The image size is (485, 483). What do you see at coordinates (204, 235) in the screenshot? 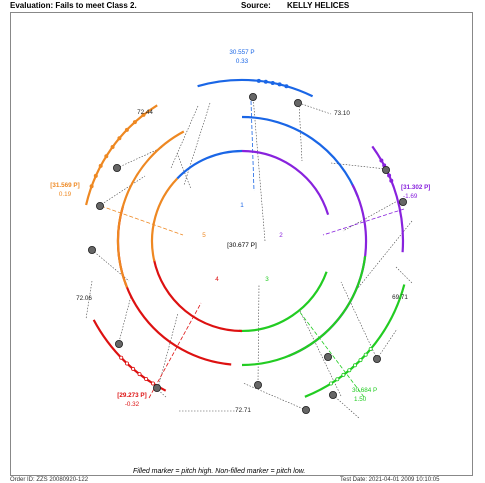
I see `sector-number-5: 5` at bounding box center [204, 235].